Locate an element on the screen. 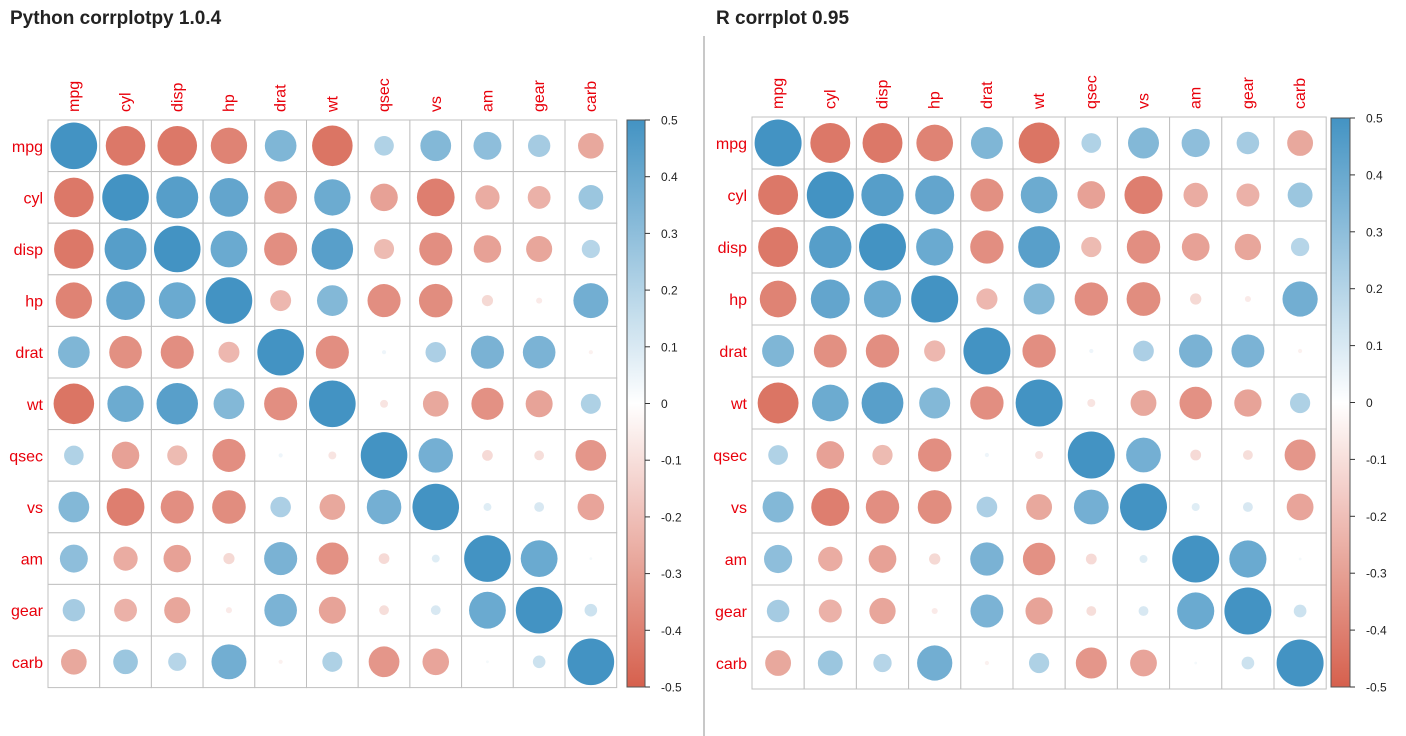 The width and height of the screenshot is (1406, 736). column-label: cyl is located at coordinates (830, 99).